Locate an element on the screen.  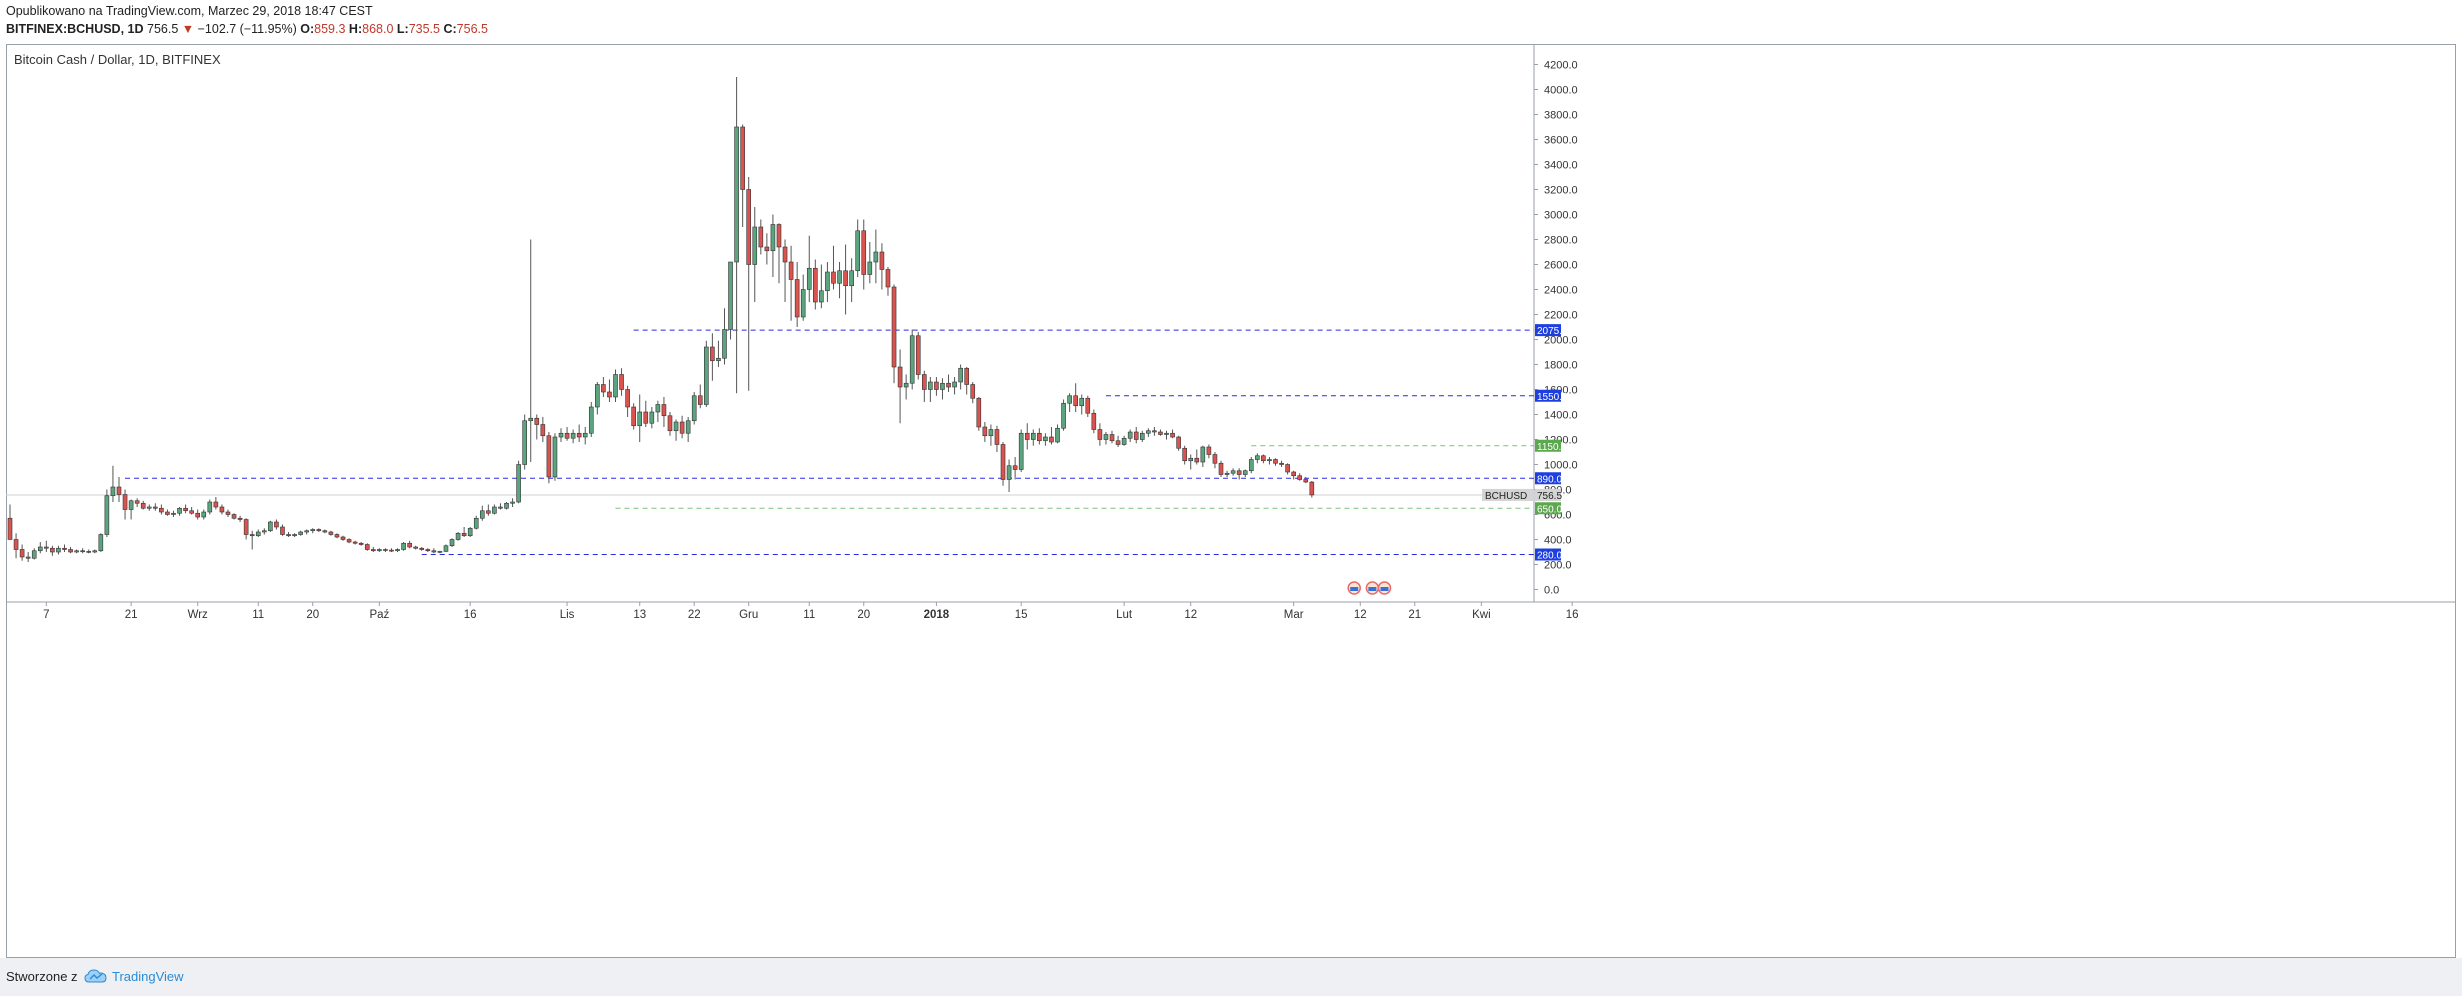
x-tick-label: 13 is located at coordinates (639, 615).